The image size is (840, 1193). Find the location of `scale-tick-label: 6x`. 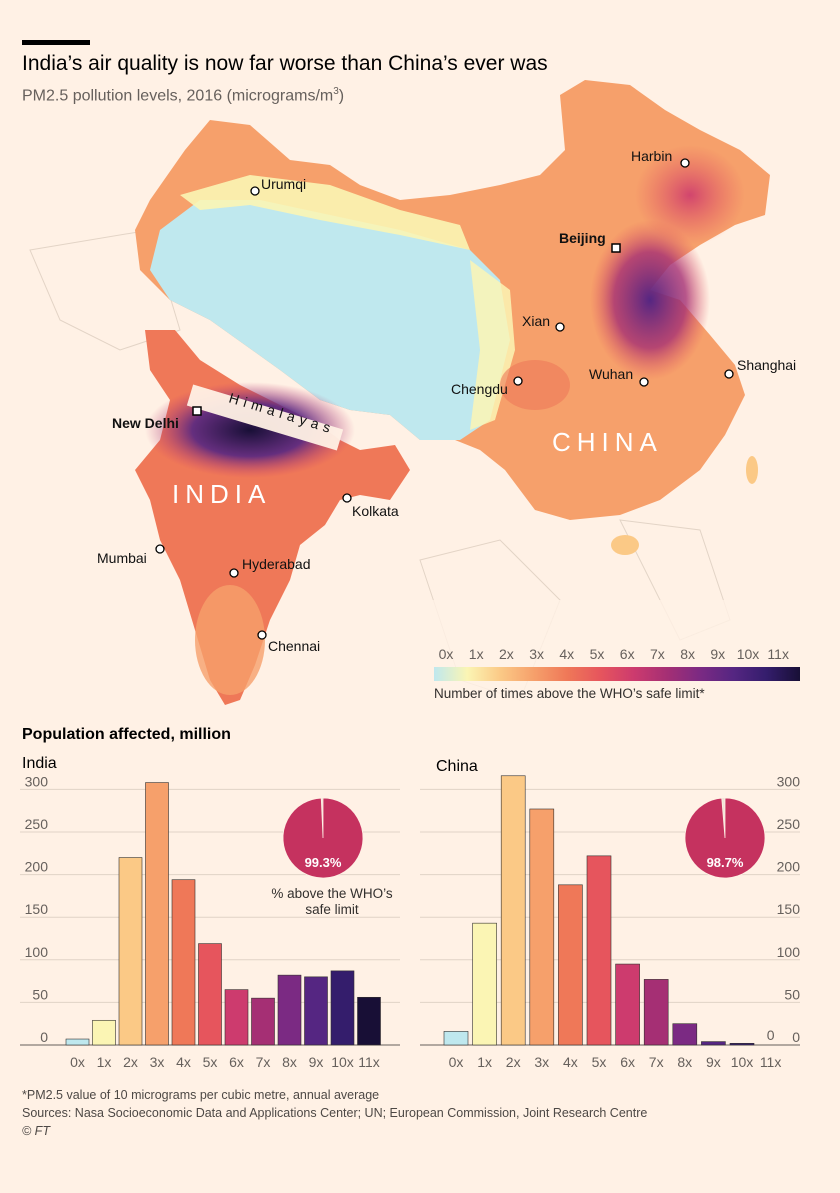

scale-tick-label: 6x is located at coordinates (627, 654).